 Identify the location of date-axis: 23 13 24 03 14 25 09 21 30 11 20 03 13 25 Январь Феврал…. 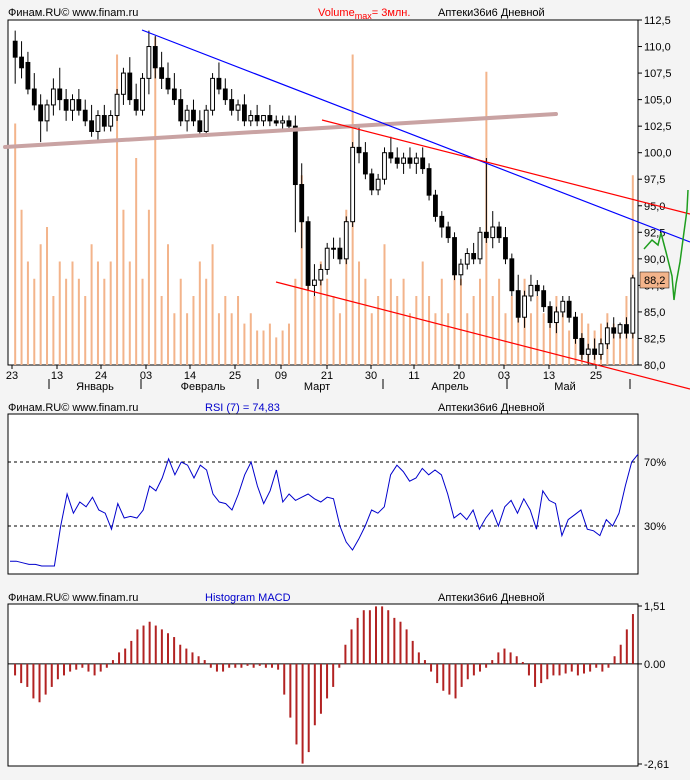
(318, 379).